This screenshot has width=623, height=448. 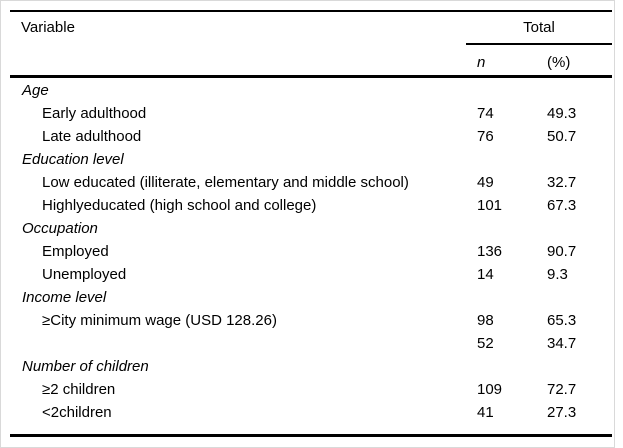 What do you see at coordinates (311, 11) in the screenshot?
I see `table-top-rule` at bounding box center [311, 11].